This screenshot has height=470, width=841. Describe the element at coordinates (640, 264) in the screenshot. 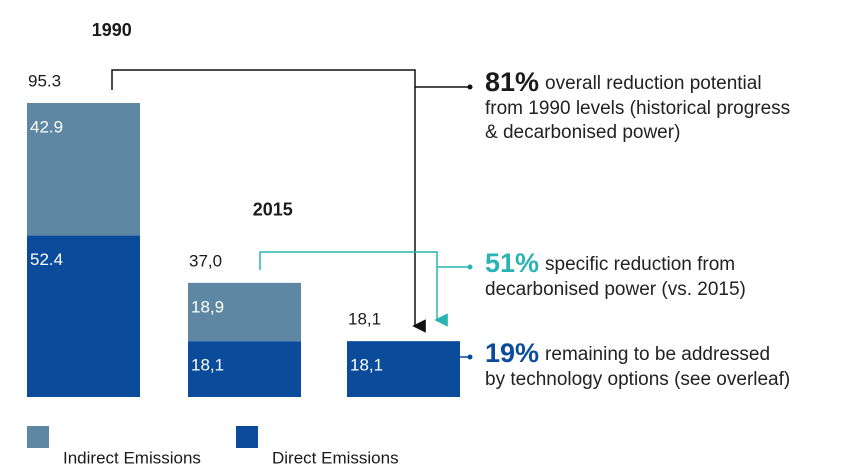

I see `annotation-text: specific reduction from` at that location.